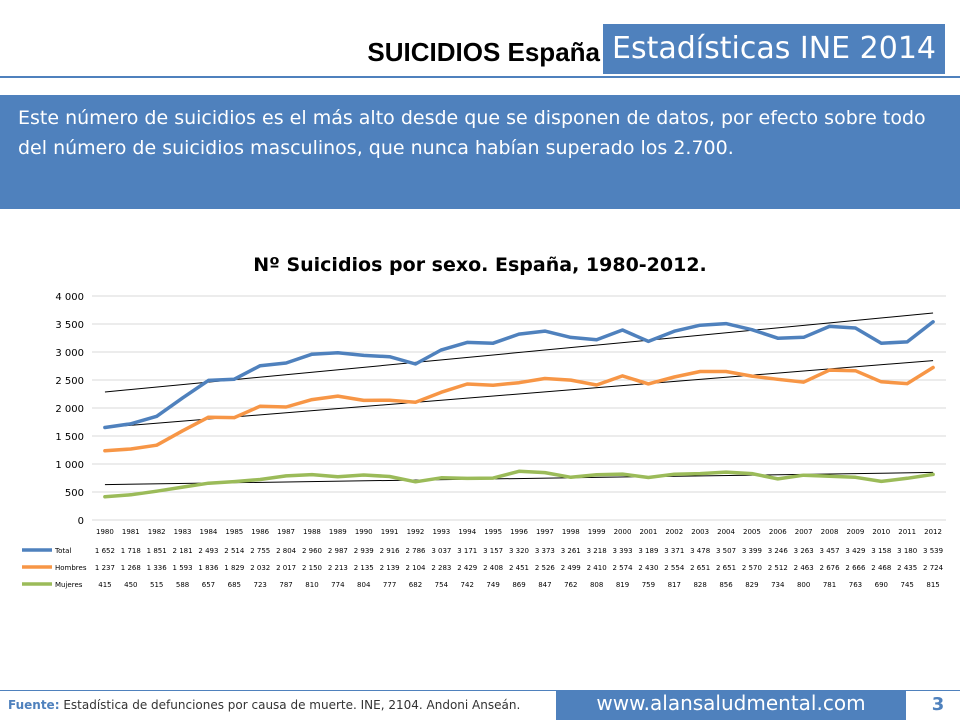  What do you see at coordinates (804, 568) in the screenshot?
I see `data-label-hombres: 2 463` at bounding box center [804, 568].